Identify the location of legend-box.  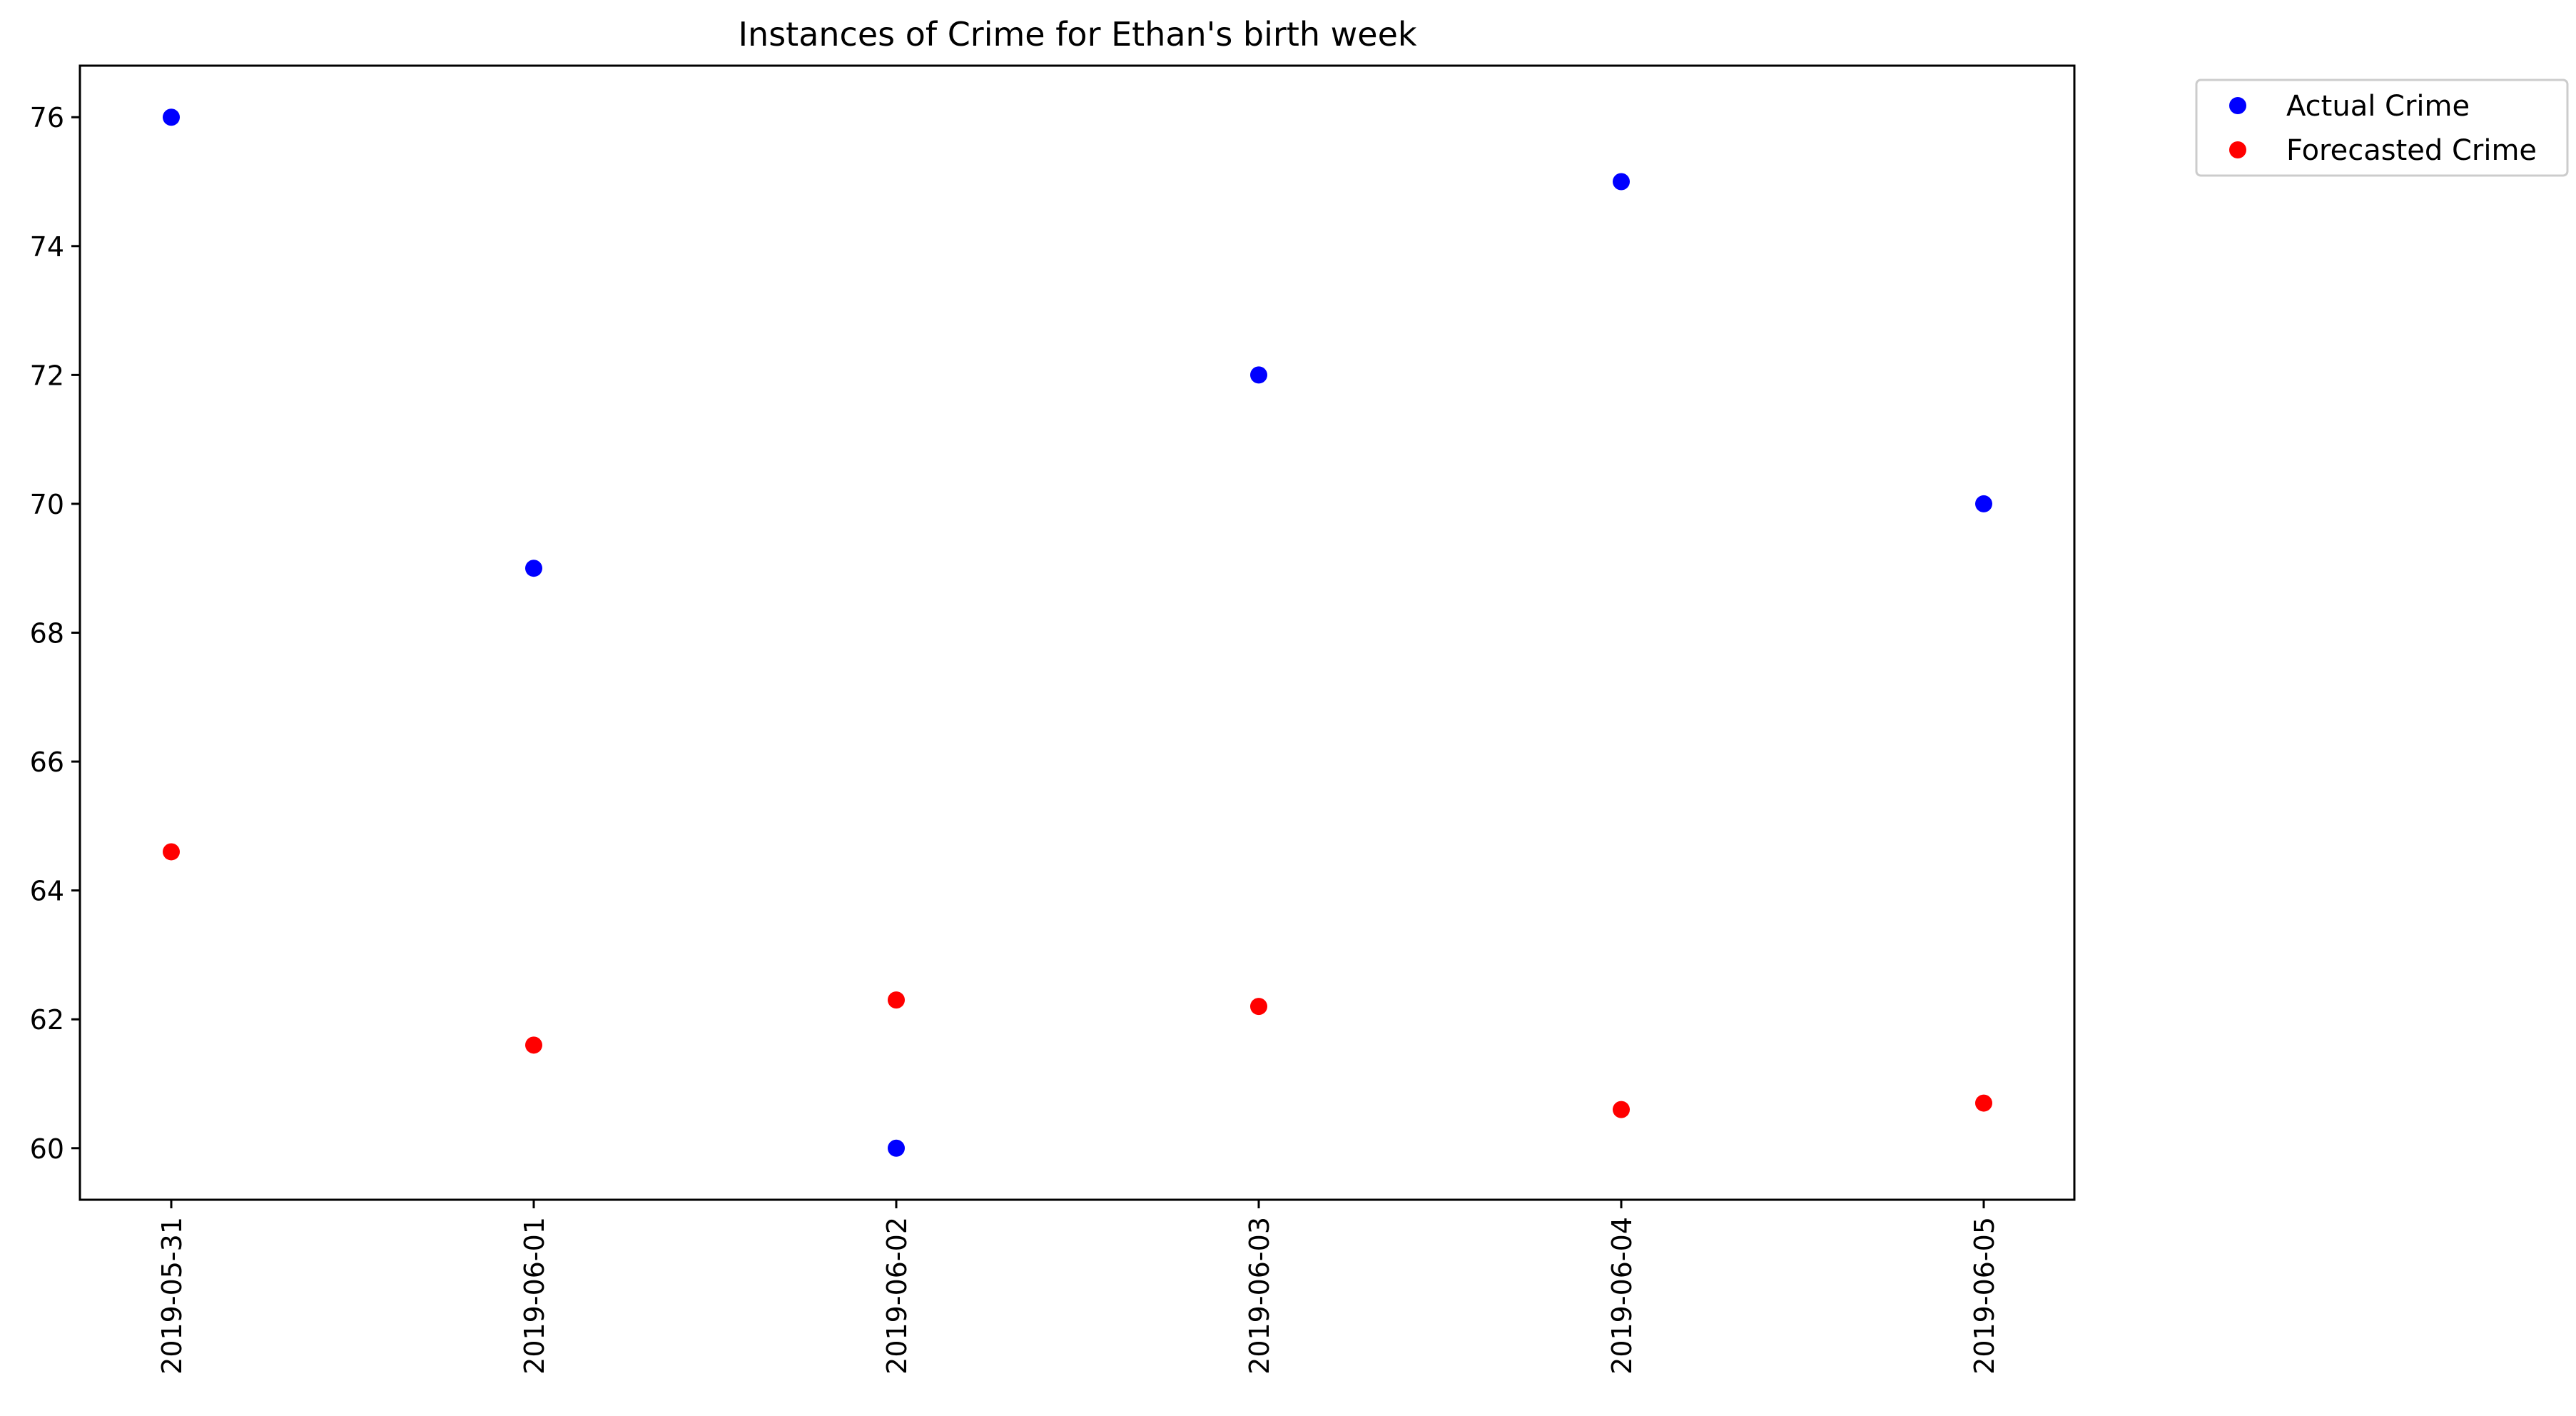
(2382, 128).